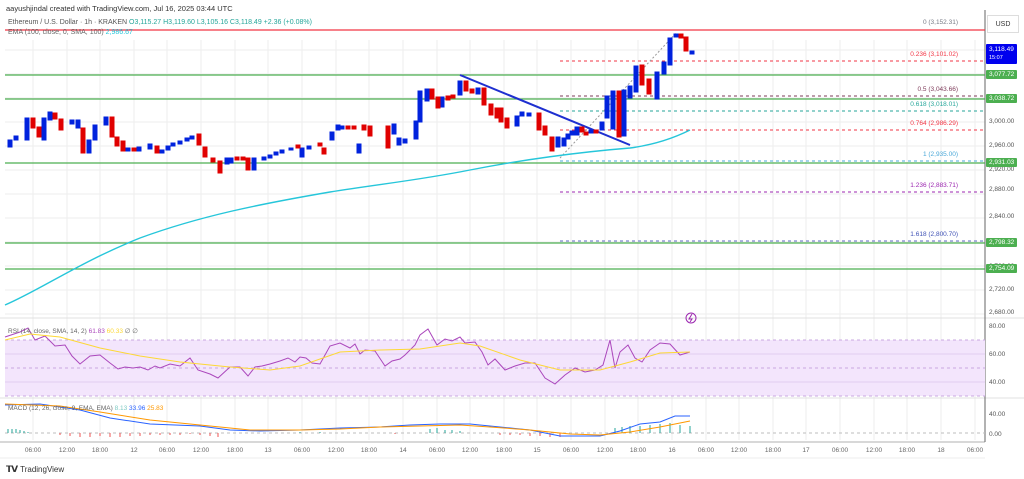  I want to click on fib-label-1: 1 (2,935.00), so click(940, 154).